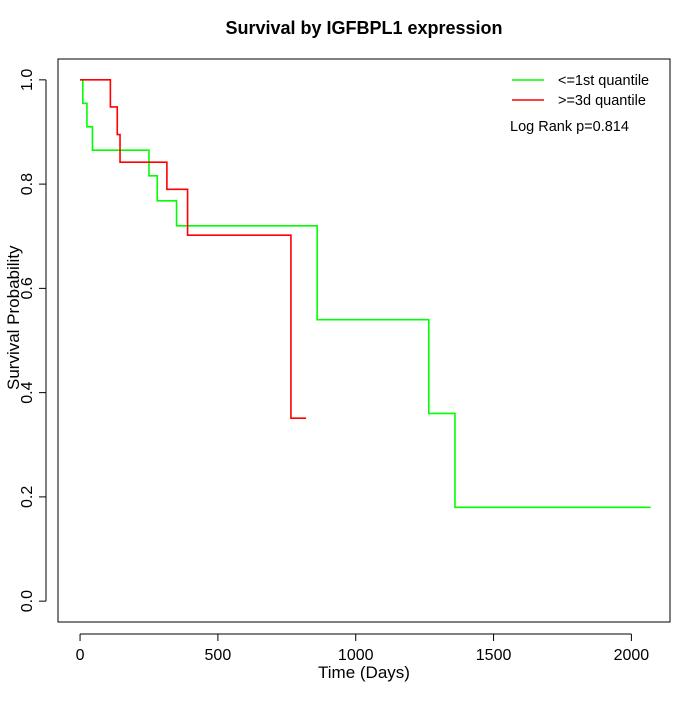 The height and width of the screenshot is (705, 700). I want to click on log-rank-annotation: Log Rank p=0.814, so click(569, 127).